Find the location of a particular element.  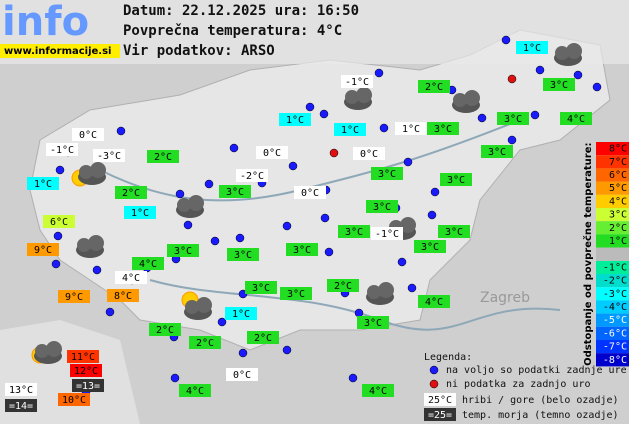

station-temp: 12°C is located at coordinates (86, 371).